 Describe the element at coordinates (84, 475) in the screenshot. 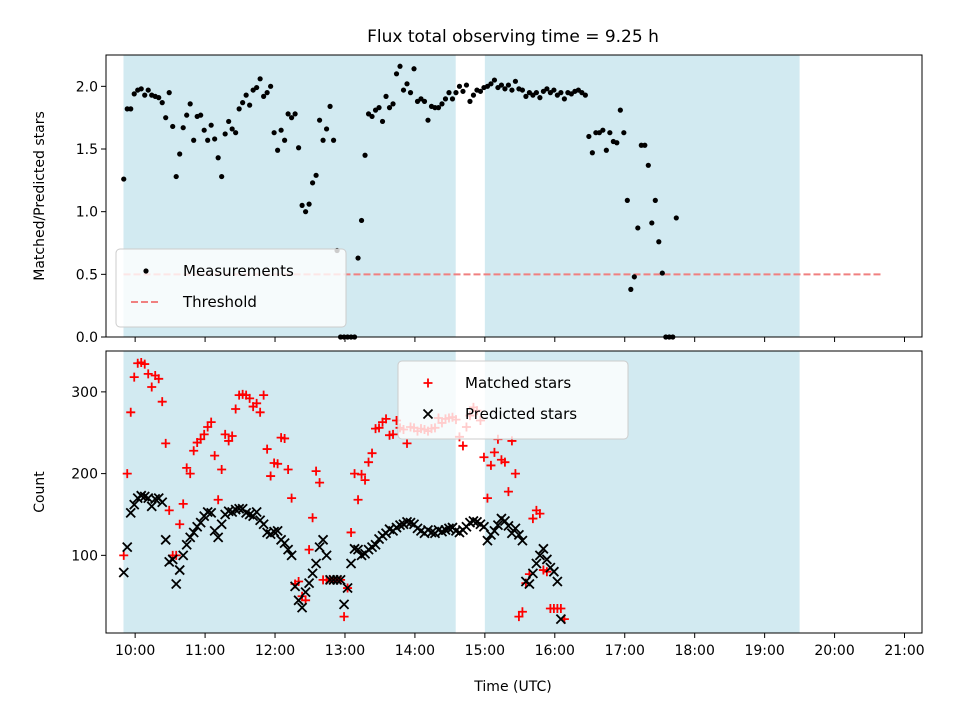

I see `y-tick-label: 200` at that location.